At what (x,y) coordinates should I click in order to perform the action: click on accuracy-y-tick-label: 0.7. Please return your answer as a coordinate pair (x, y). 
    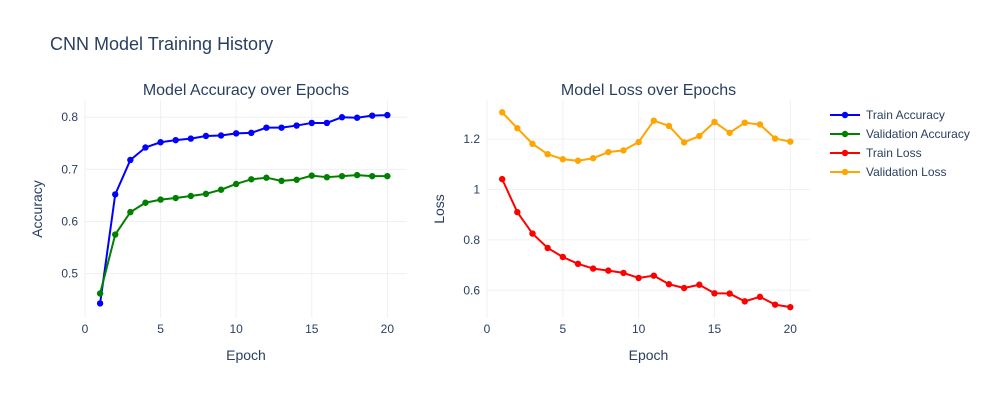
    Looking at the image, I should click on (69, 169).